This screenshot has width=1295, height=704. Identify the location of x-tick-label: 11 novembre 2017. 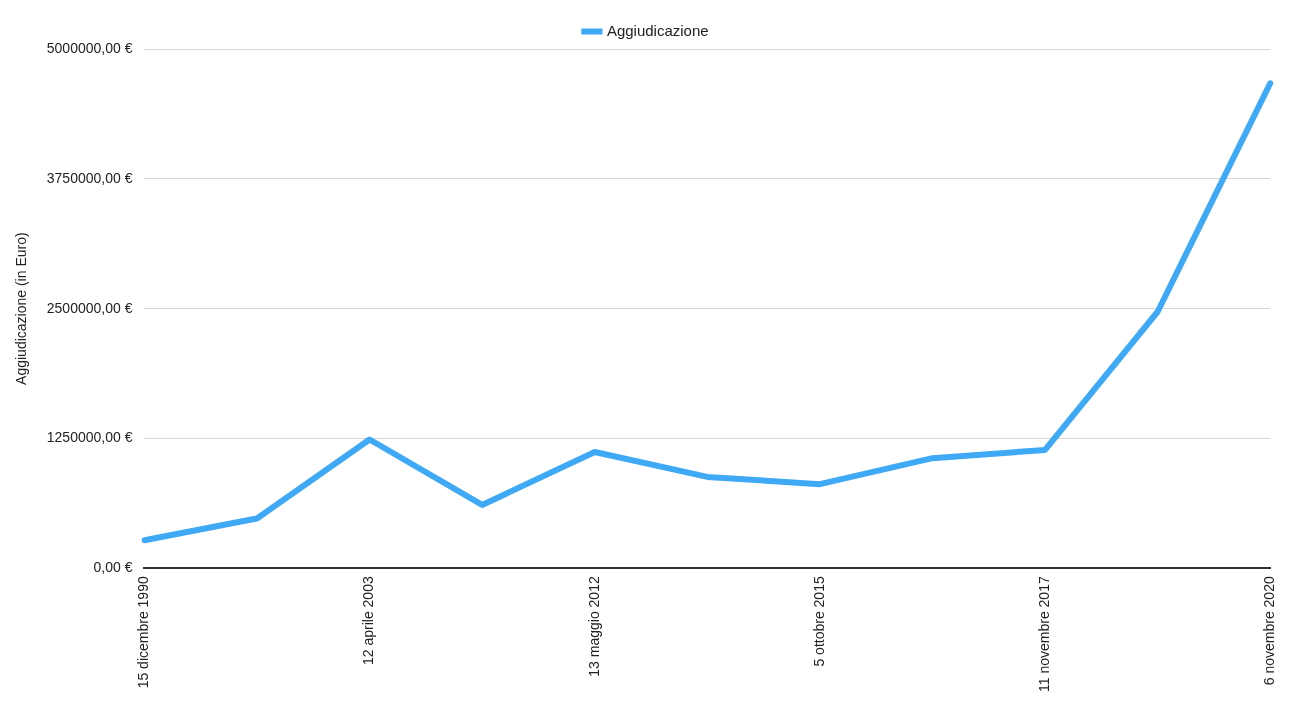
(1043, 634).